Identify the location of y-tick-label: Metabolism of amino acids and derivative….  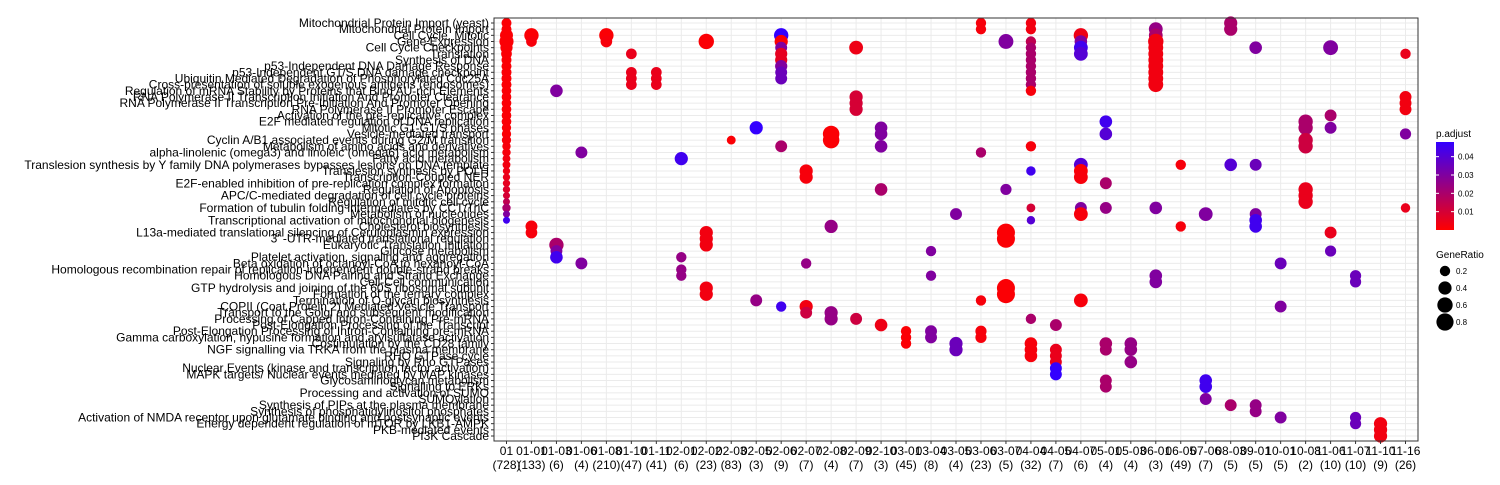
(376, 146).